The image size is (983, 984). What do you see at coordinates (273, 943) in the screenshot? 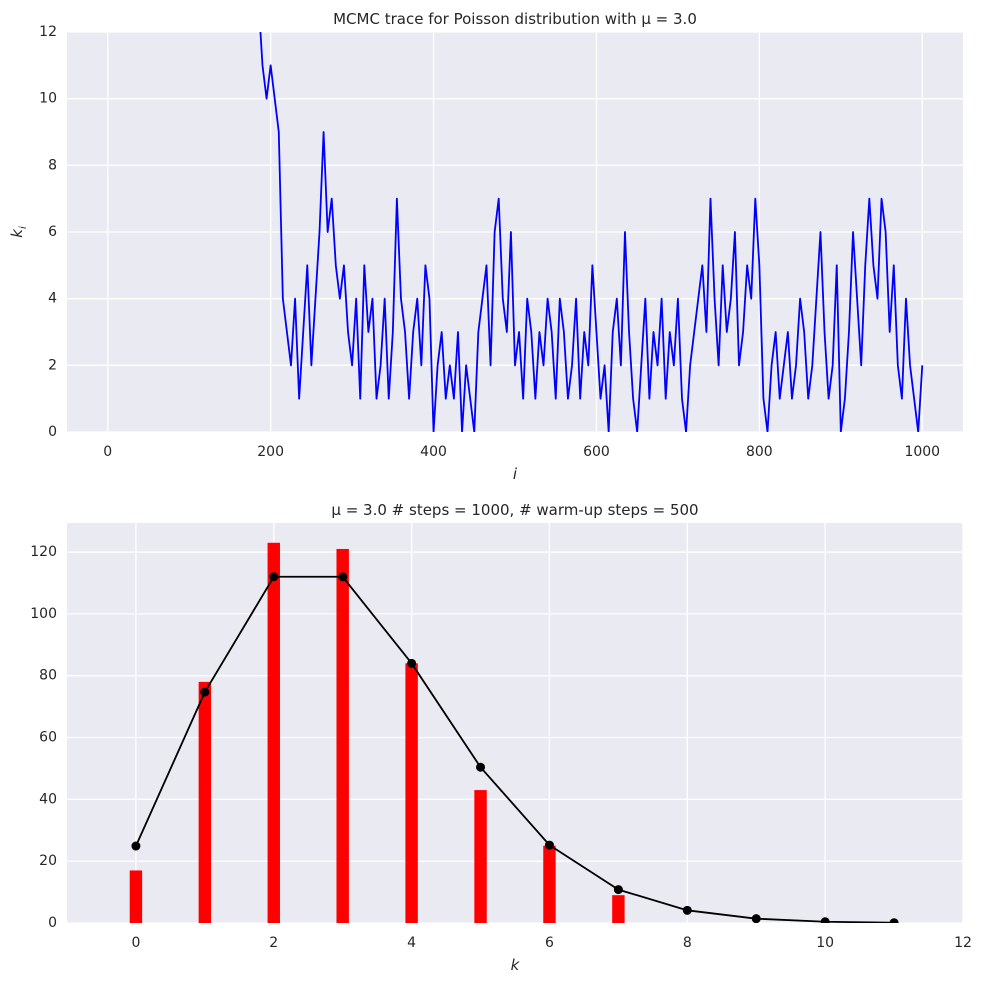
I see `x-tick-label: 2` at bounding box center [273, 943].